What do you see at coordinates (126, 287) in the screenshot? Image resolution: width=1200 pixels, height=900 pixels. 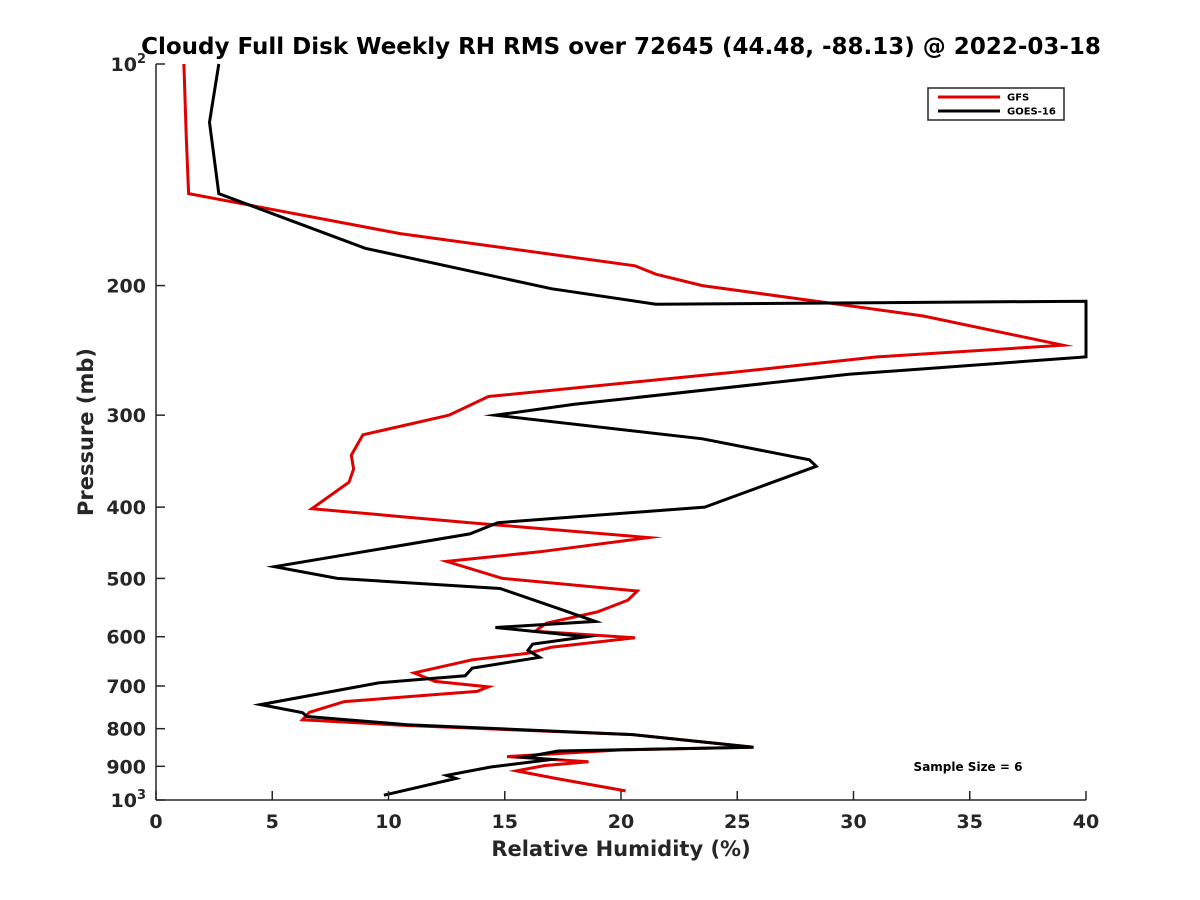 I see `y-tick-label: 200` at bounding box center [126, 287].